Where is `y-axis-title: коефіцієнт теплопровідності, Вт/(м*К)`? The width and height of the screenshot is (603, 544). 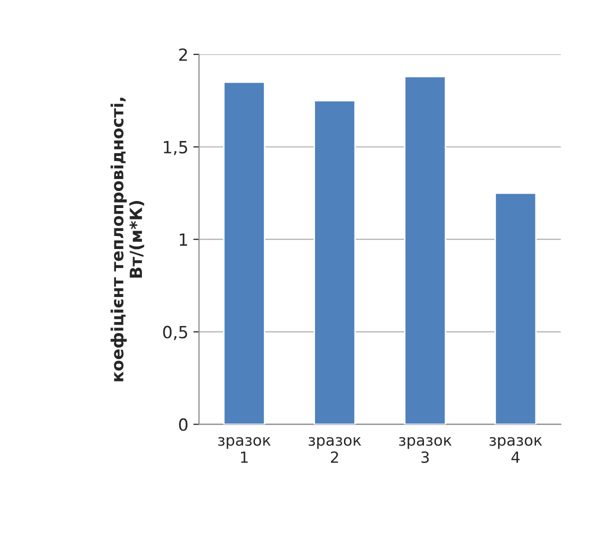 y-axis-title: коефіцієнт теплопровідності, Вт/(м*К) is located at coordinates (127, 240).